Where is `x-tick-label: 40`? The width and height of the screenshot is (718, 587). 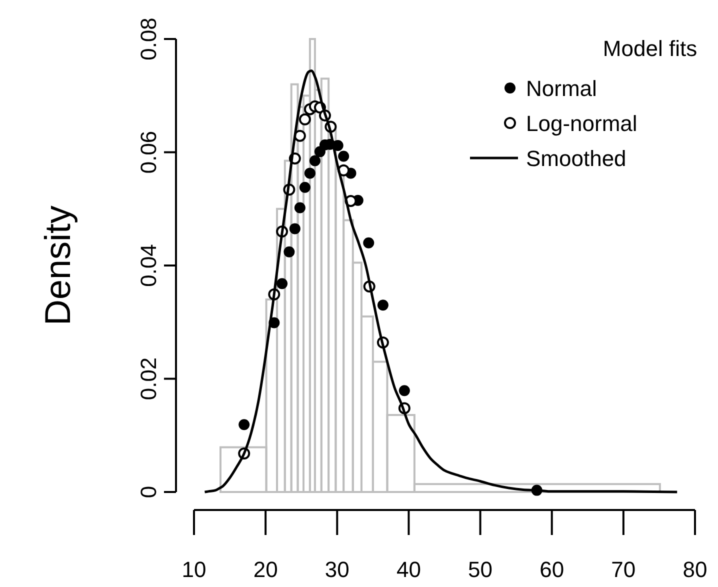
x-tick-label: 40 is located at coordinates (408, 569).